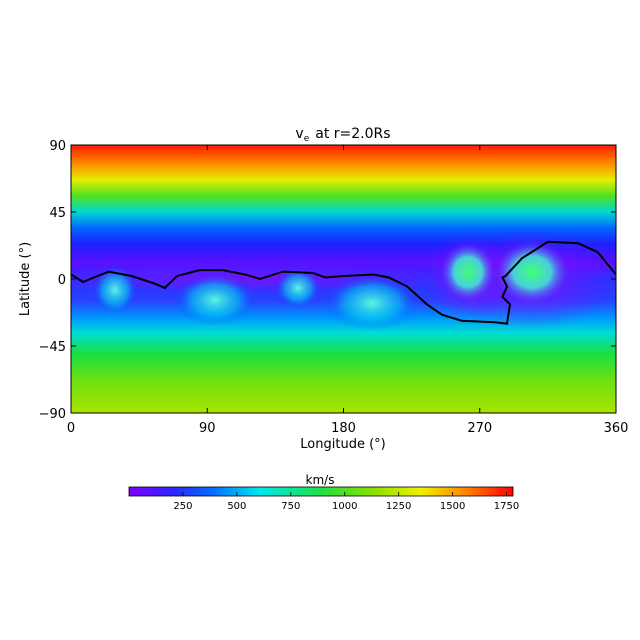 The image size is (640, 640). I want to click on y-tick-label: 90, so click(57, 146).